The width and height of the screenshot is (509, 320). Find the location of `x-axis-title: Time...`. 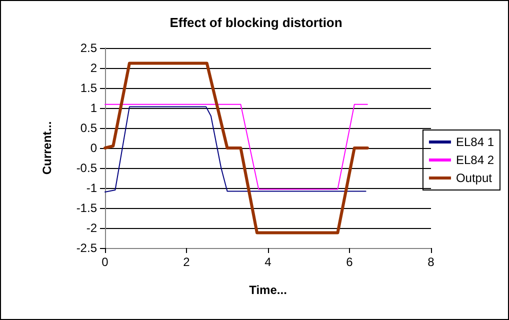

x-axis-title: Time... is located at coordinates (268, 290).